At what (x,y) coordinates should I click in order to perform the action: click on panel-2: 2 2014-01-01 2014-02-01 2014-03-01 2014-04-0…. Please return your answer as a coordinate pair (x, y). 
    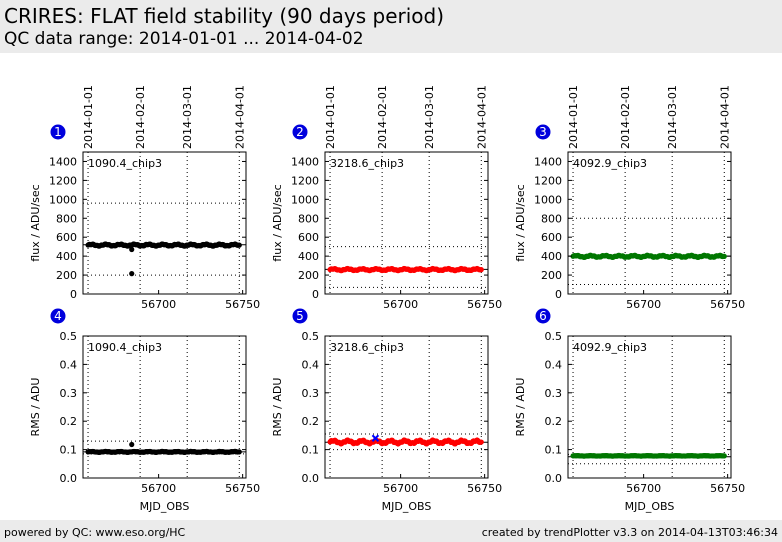
    Looking at the image, I should click on (386, 198).